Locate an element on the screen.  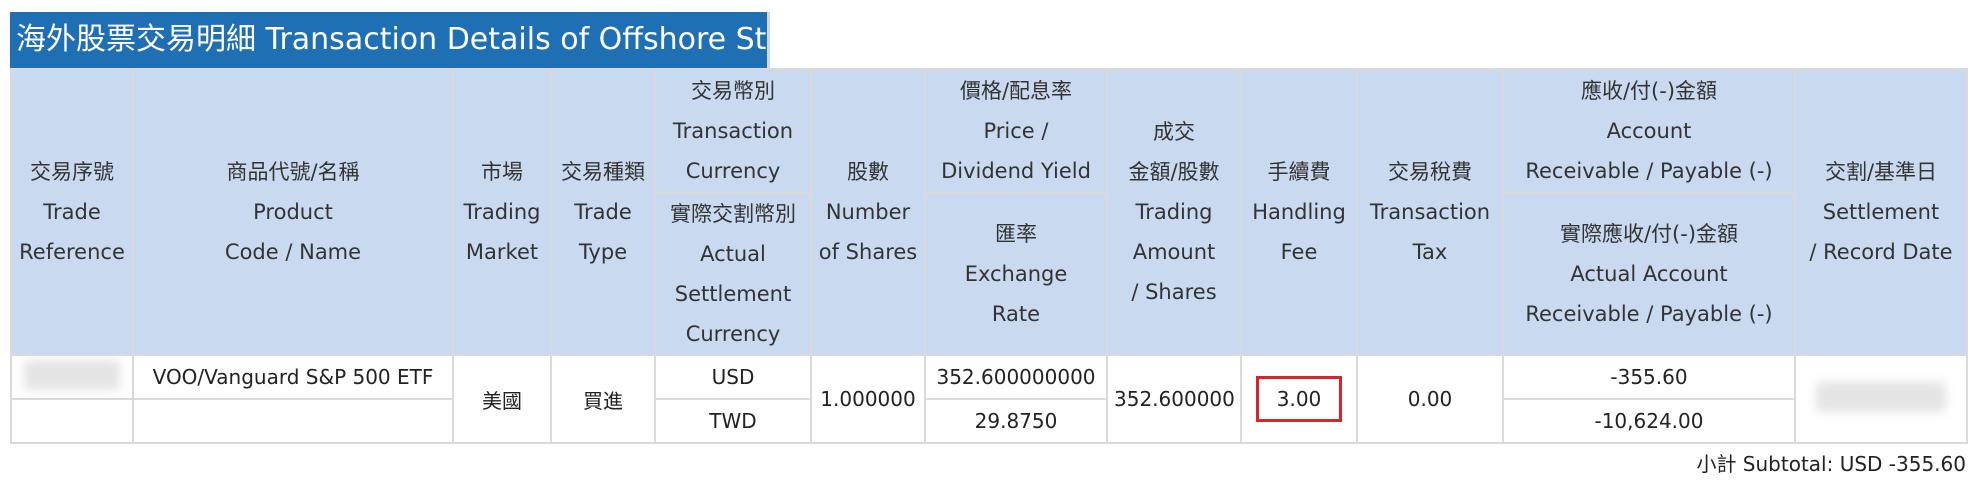
header-trade-reference: 交易序號 Trade Reference is located at coordinates (72, 212).